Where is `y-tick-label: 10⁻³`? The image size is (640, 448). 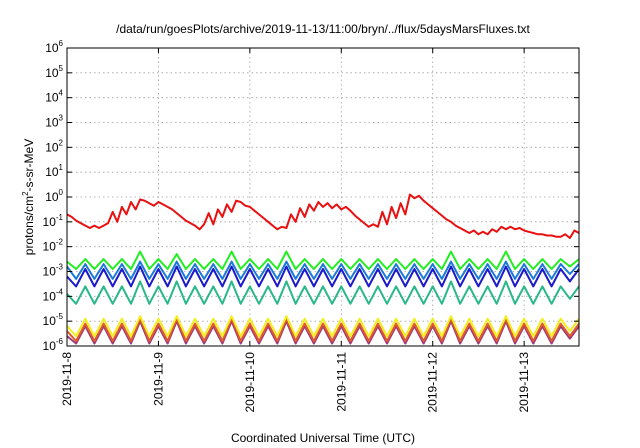 y-tick-label: 10⁻³ is located at coordinates (53, 271).